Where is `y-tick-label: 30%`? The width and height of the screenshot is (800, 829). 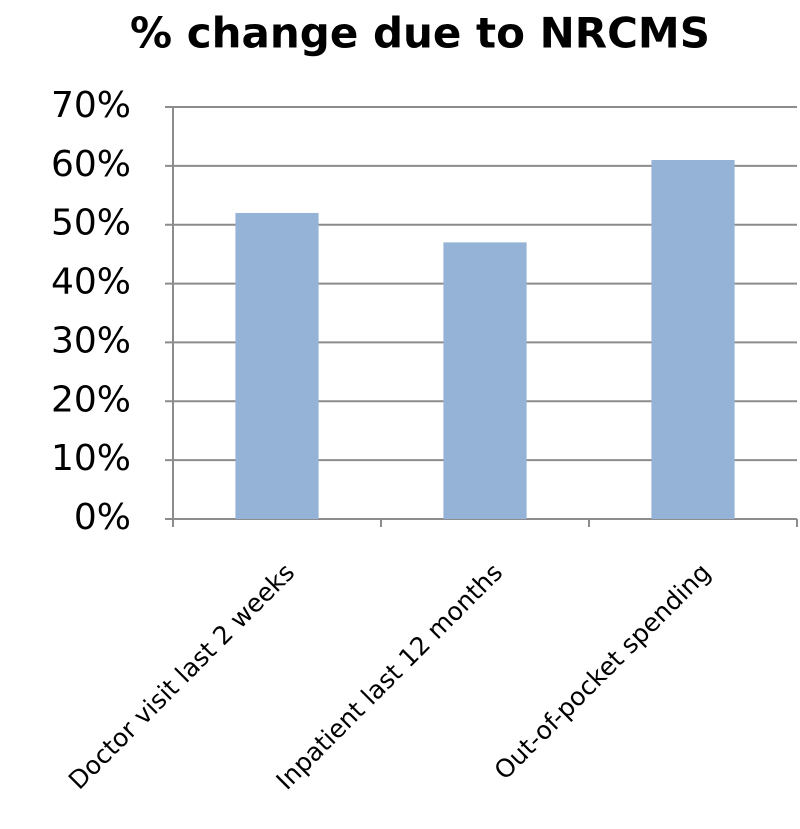 y-tick-label: 30% is located at coordinates (91, 340).